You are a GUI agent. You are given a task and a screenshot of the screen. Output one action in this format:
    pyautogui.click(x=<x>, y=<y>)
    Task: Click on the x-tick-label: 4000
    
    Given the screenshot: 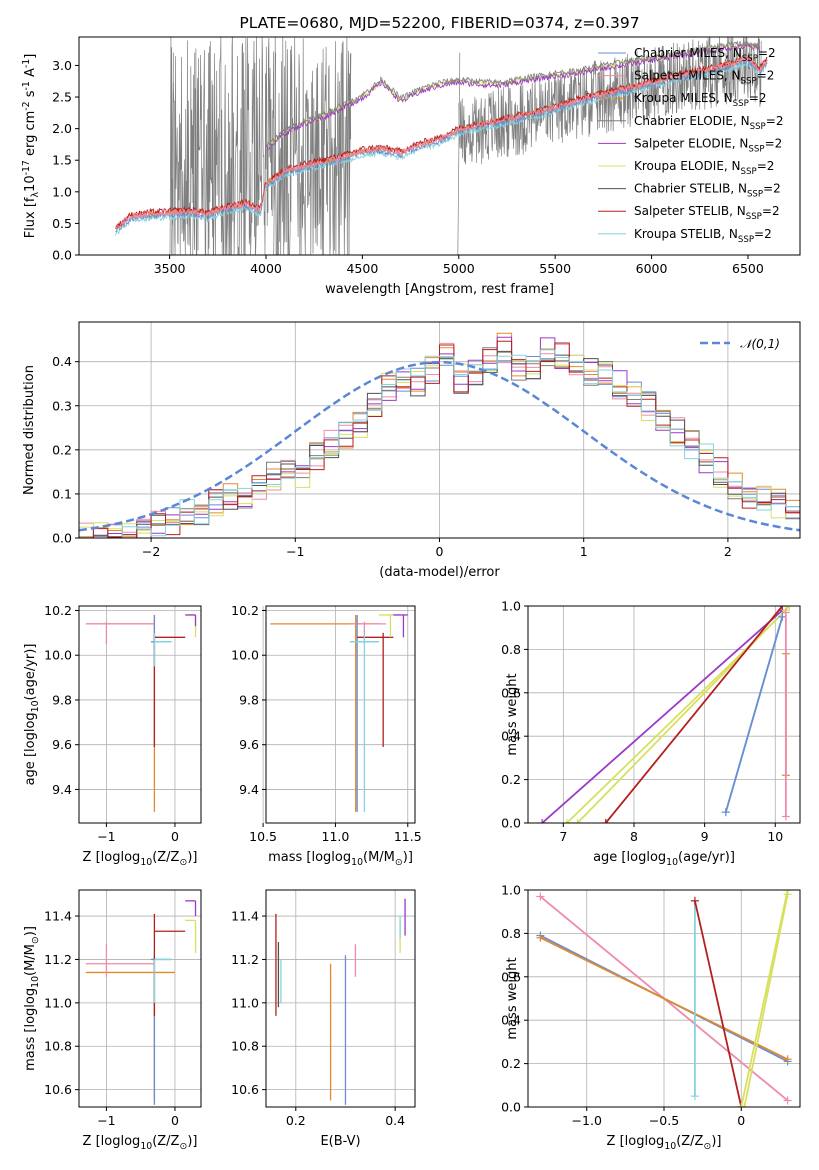 What is the action you would take?
    pyautogui.click(x=266, y=268)
    